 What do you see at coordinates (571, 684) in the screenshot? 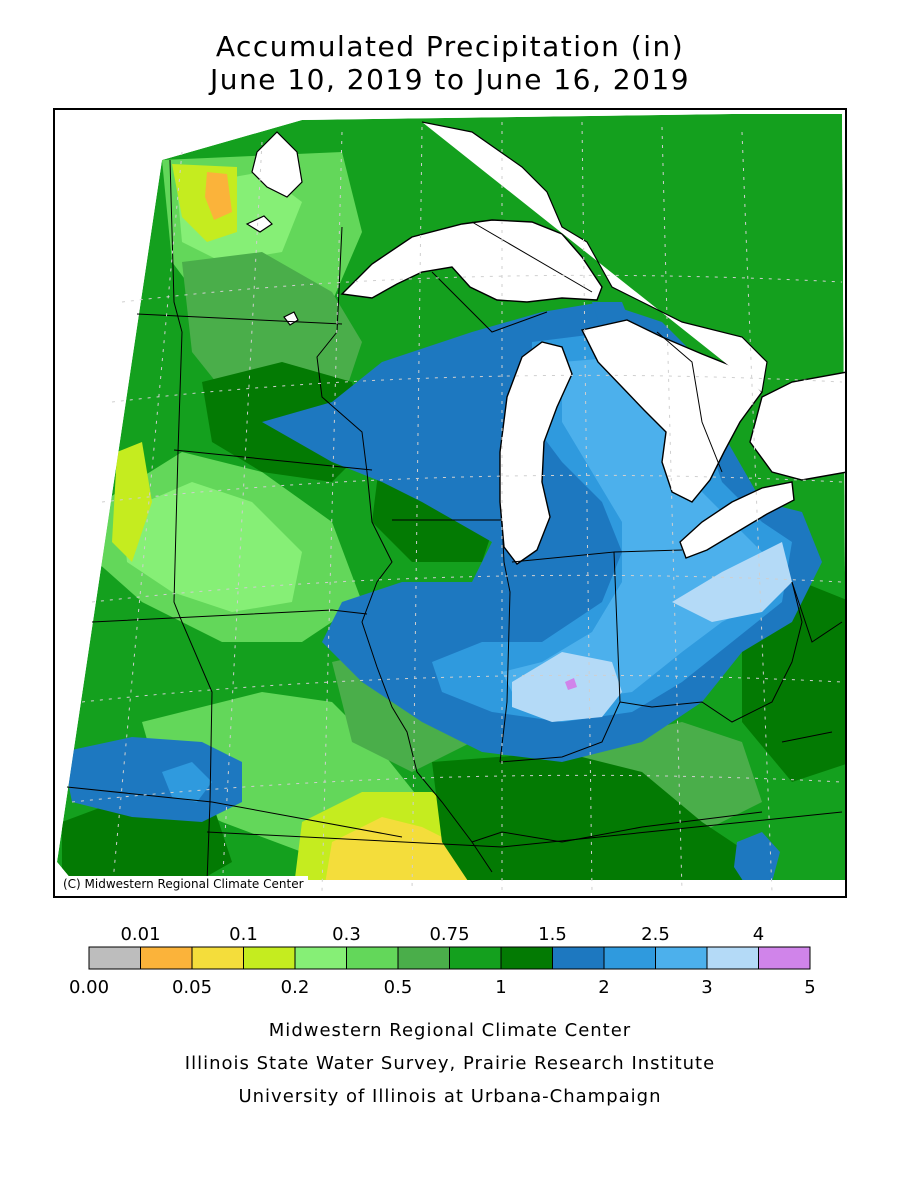
I see `precip-zone-max-indiana` at bounding box center [571, 684].